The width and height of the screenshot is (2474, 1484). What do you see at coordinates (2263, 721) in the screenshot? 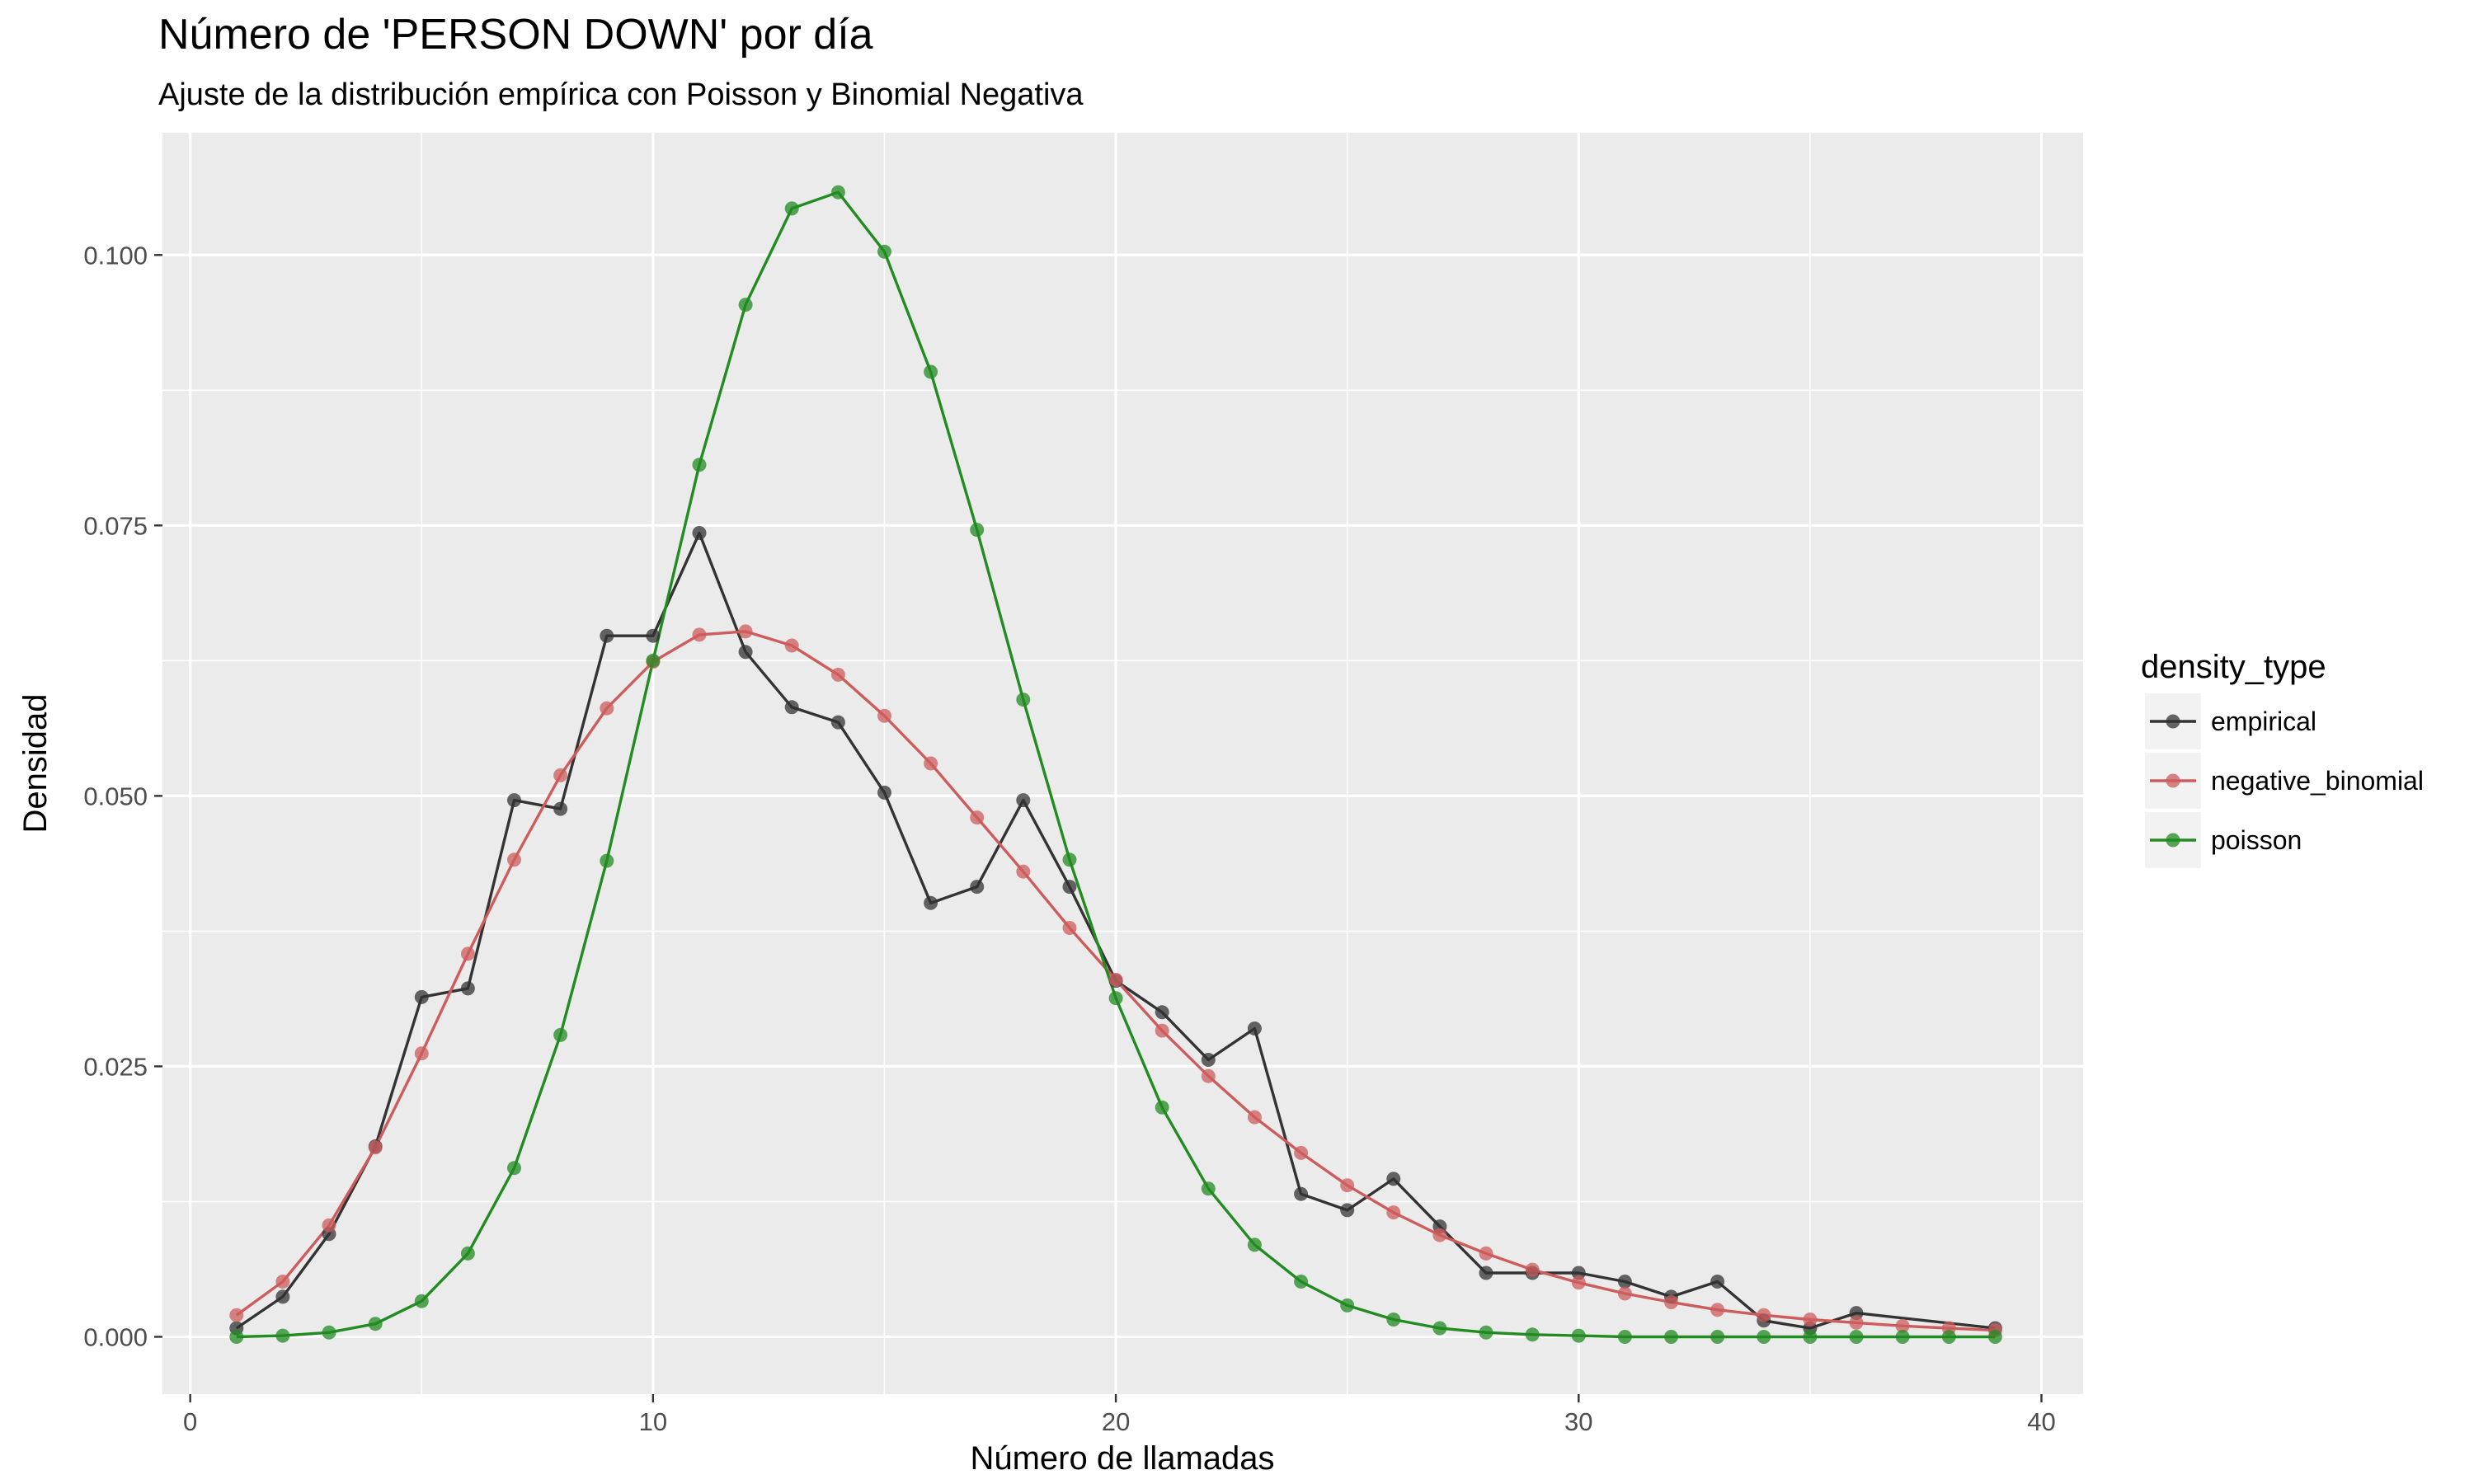
I see `legend-label-empirical: empirical` at bounding box center [2263, 721].